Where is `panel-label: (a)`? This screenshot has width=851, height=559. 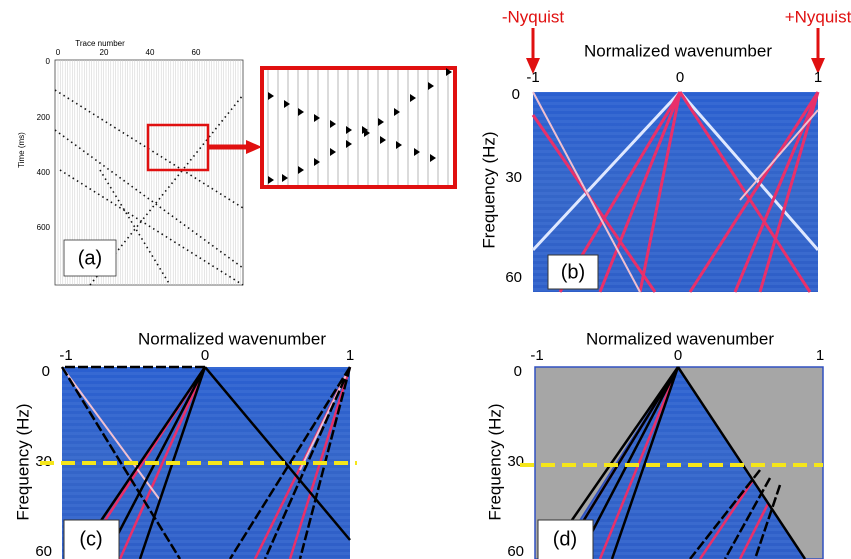 panel-label: (a) is located at coordinates (90, 258).